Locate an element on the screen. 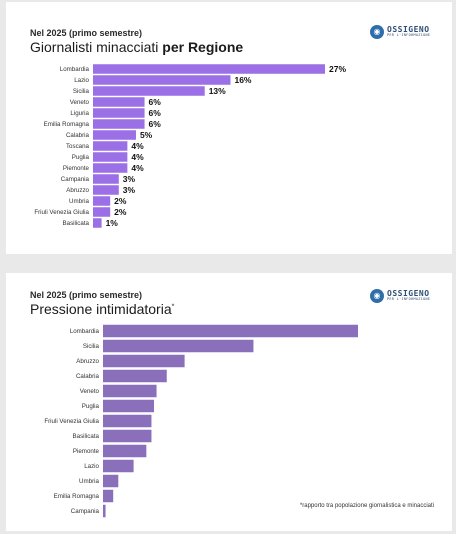 The width and height of the screenshot is (456, 534). value-label: 13% is located at coordinates (217, 91).